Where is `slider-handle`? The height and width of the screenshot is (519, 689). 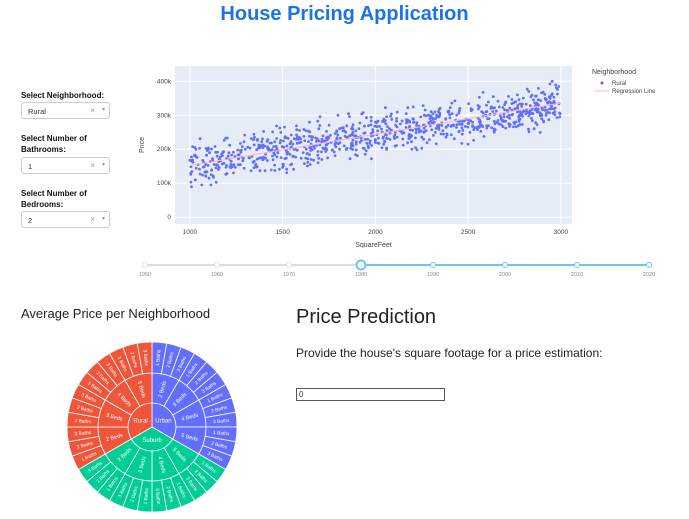 slider-handle is located at coordinates (361, 265).